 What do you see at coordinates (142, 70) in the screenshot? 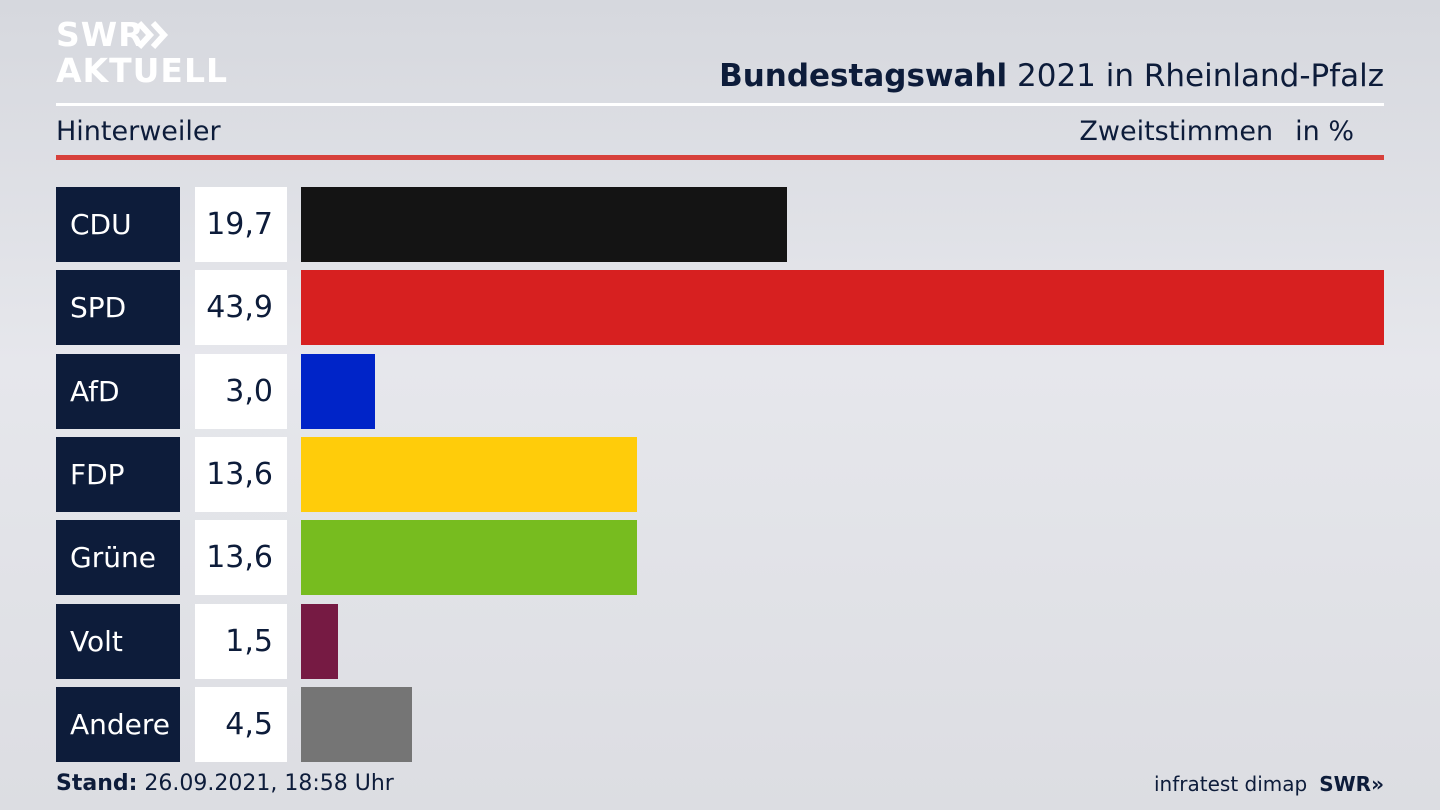
I see `logo-line-2: AKTUELL` at bounding box center [142, 70].